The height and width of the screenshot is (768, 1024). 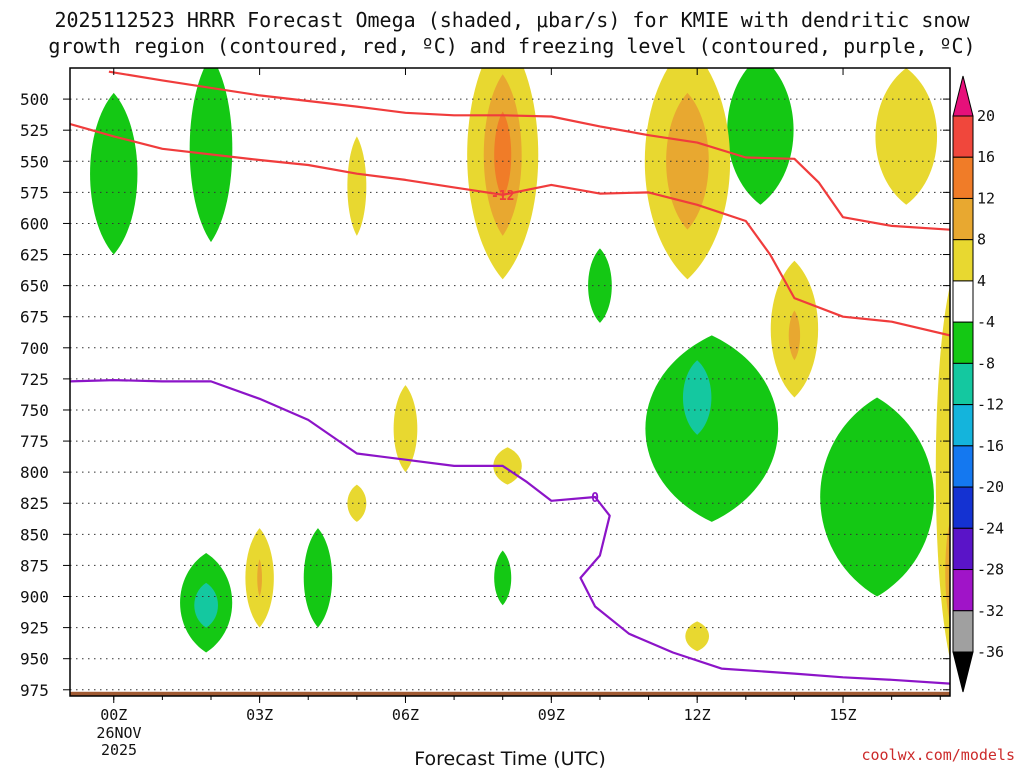 What do you see at coordinates (981, 281) in the screenshot?
I see `colorbar-tick-label: 4` at bounding box center [981, 281].